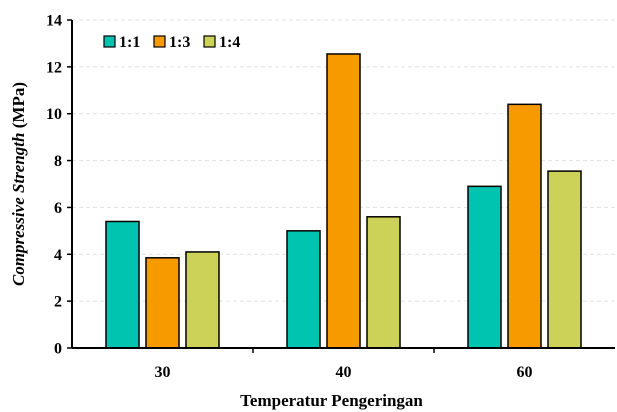 This screenshot has height=412, width=617. I want to click on x-tick-label-30: 30, so click(163, 372).